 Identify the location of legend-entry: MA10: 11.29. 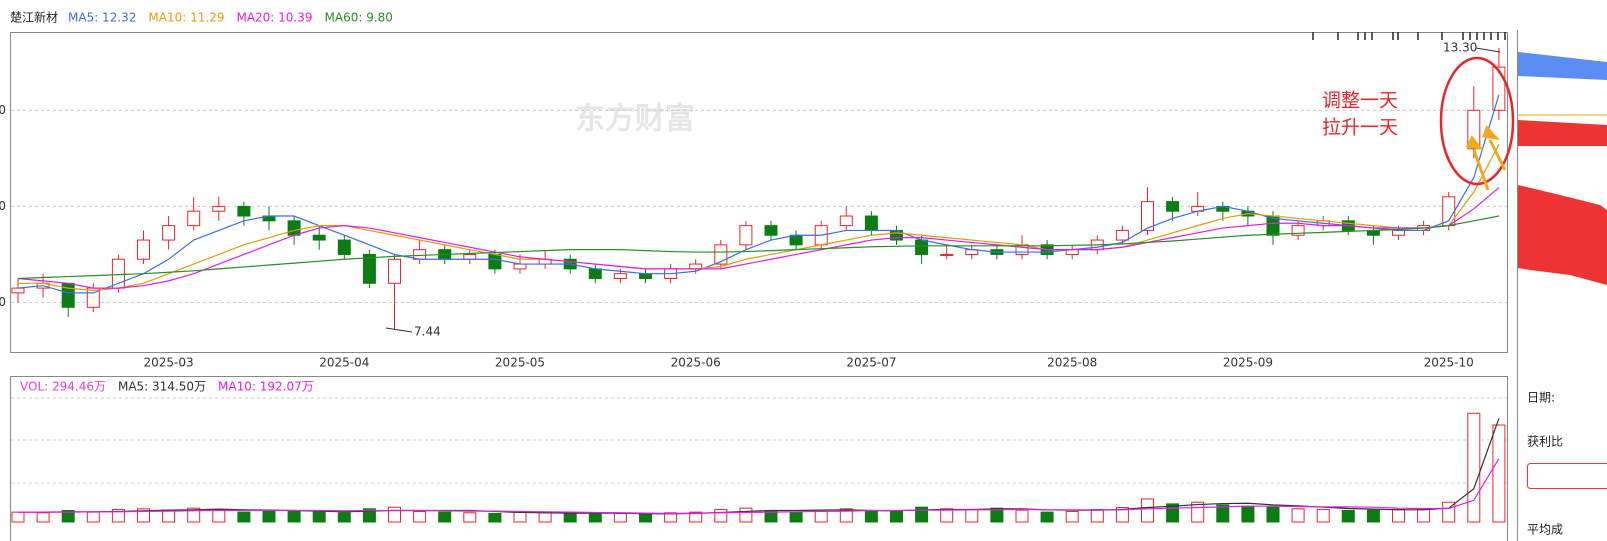
(186, 18).